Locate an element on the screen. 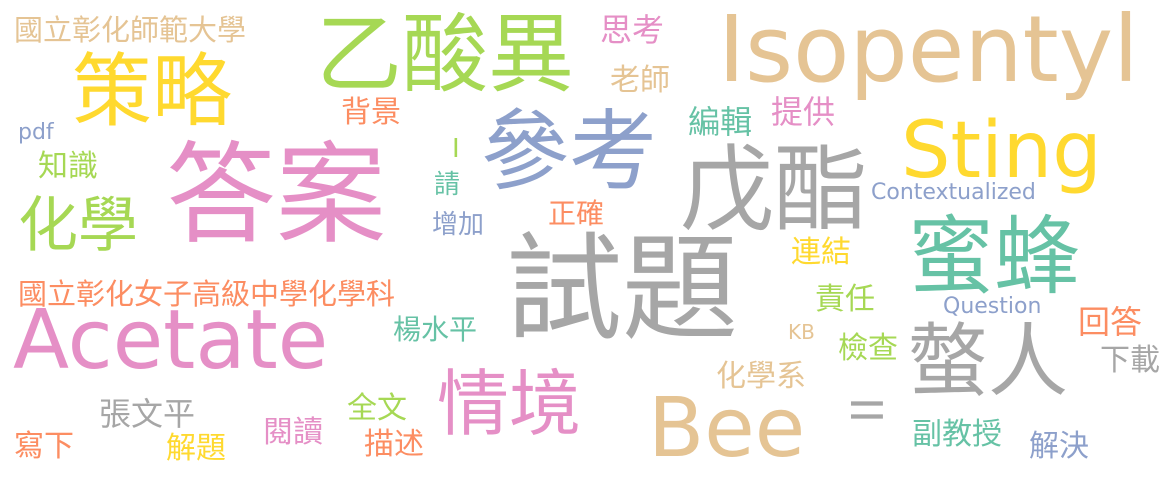  word-ii: II is located at coordinates (865, 410).